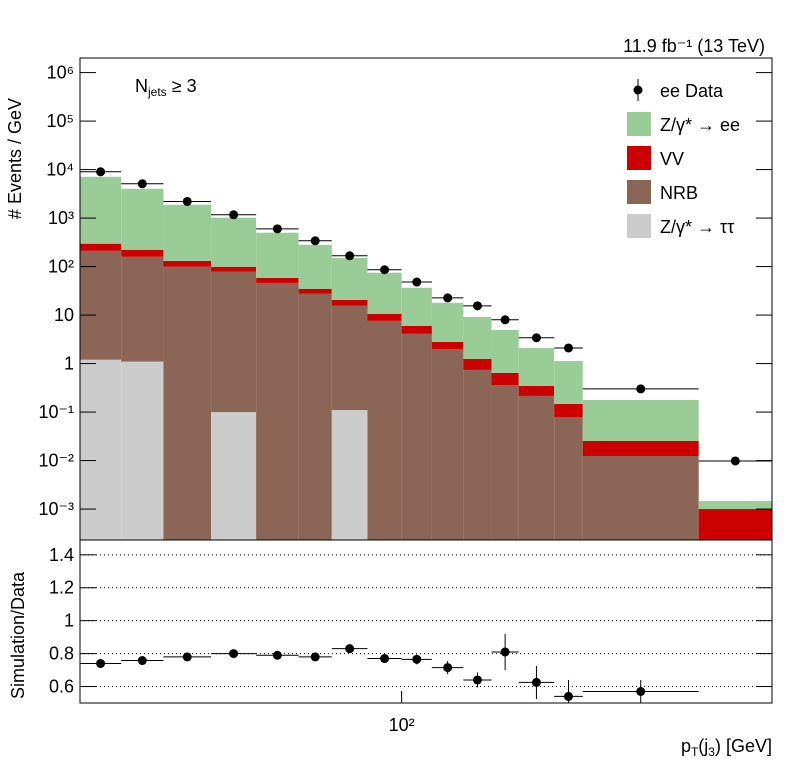 The image size is (796, 772). I want to click on x-tick-label: 10², so click(402, 725).